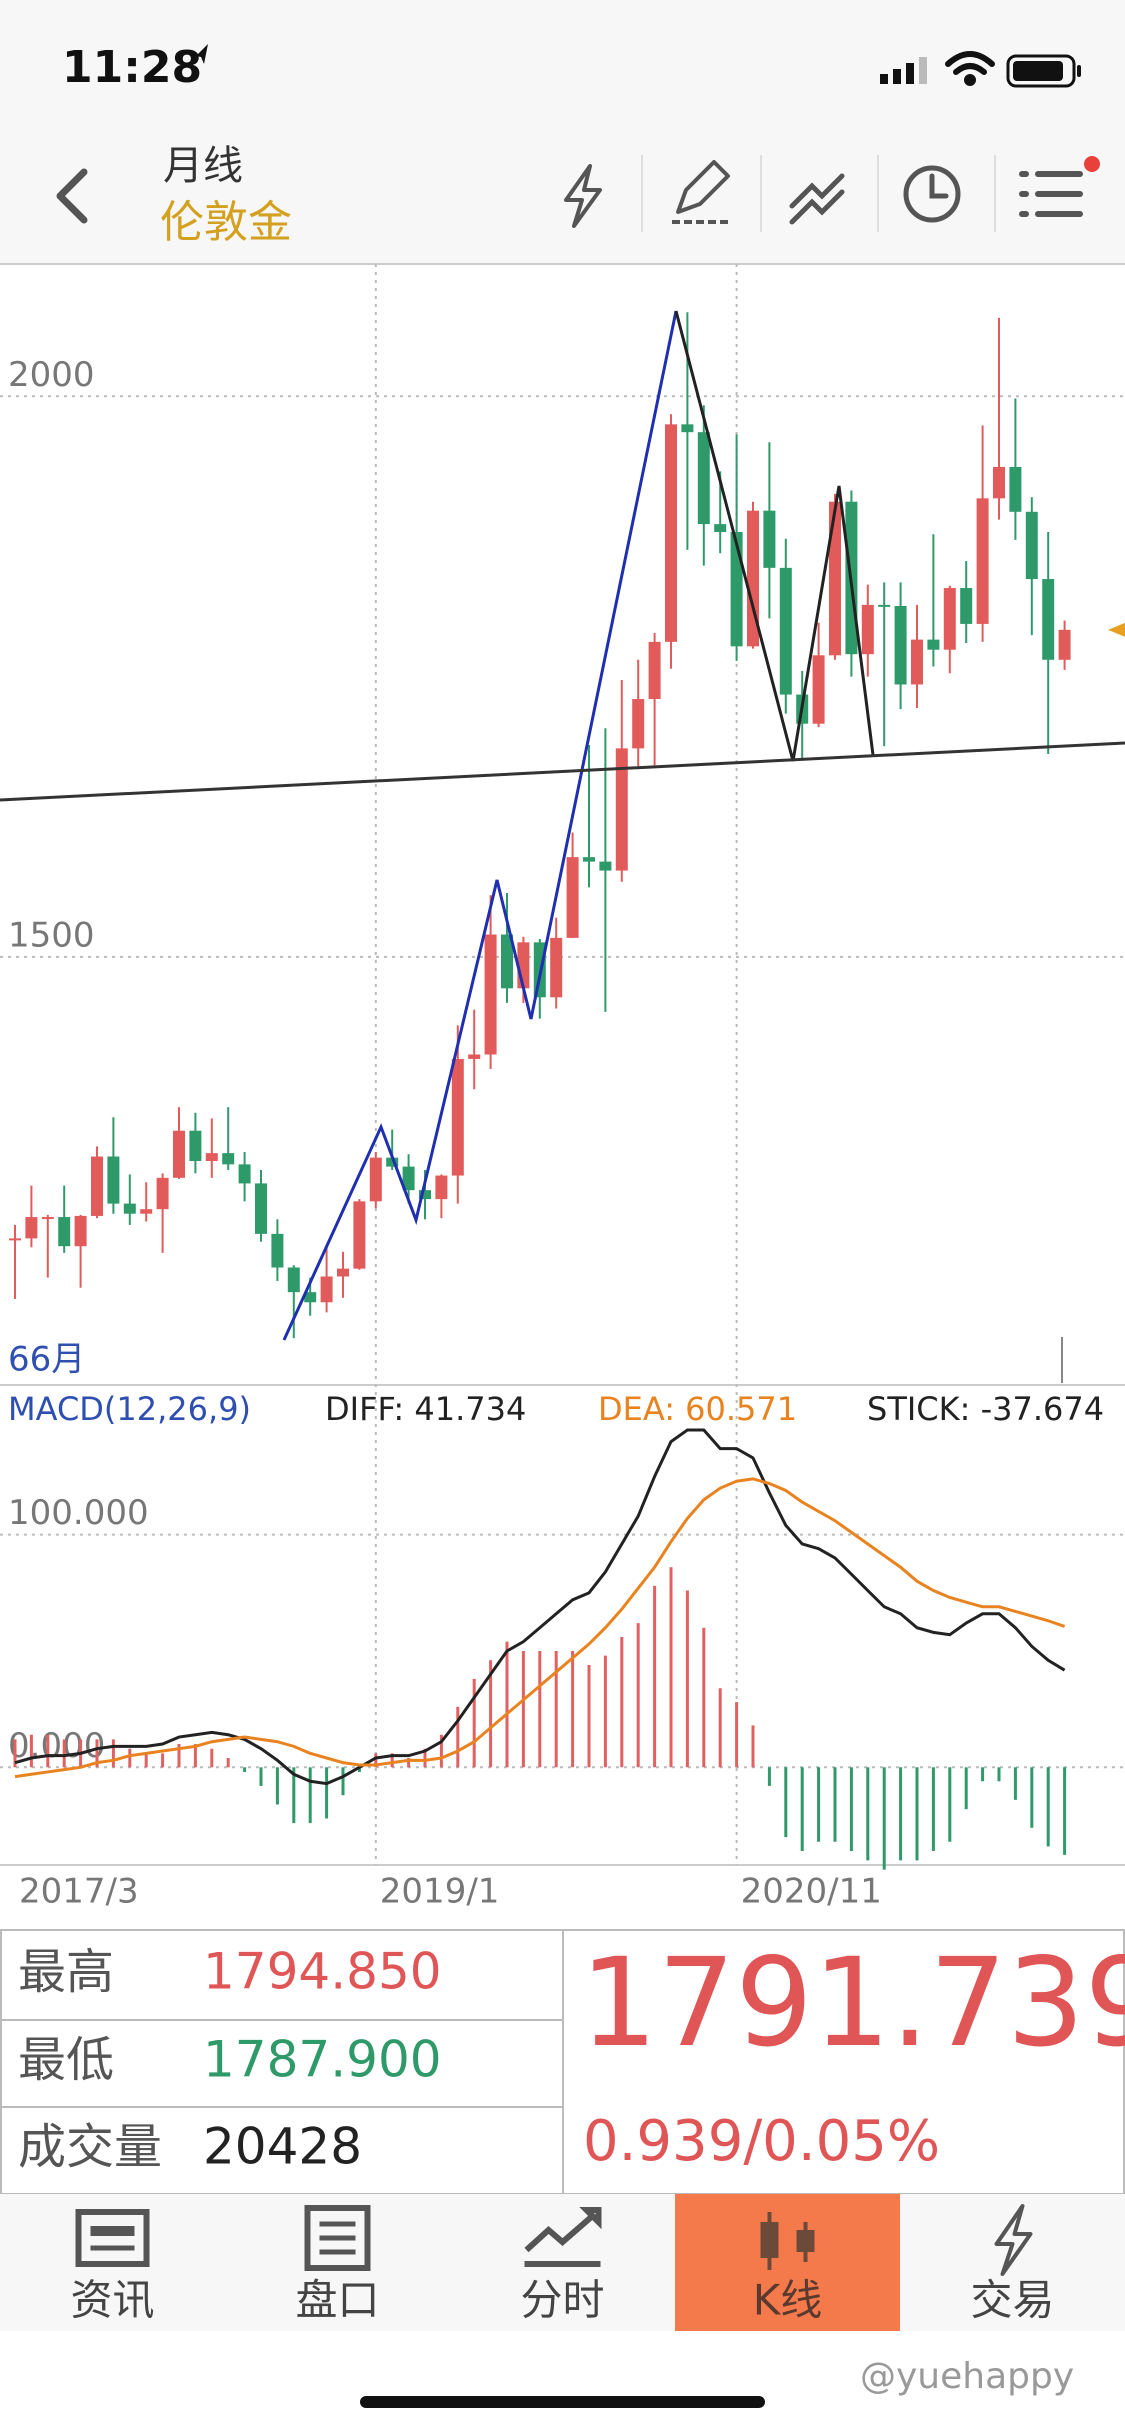  What do you see at coordinates (852, 2003) in the screenshot?
I see `last-price: 1791.739` at bounding box center [852, 2003].